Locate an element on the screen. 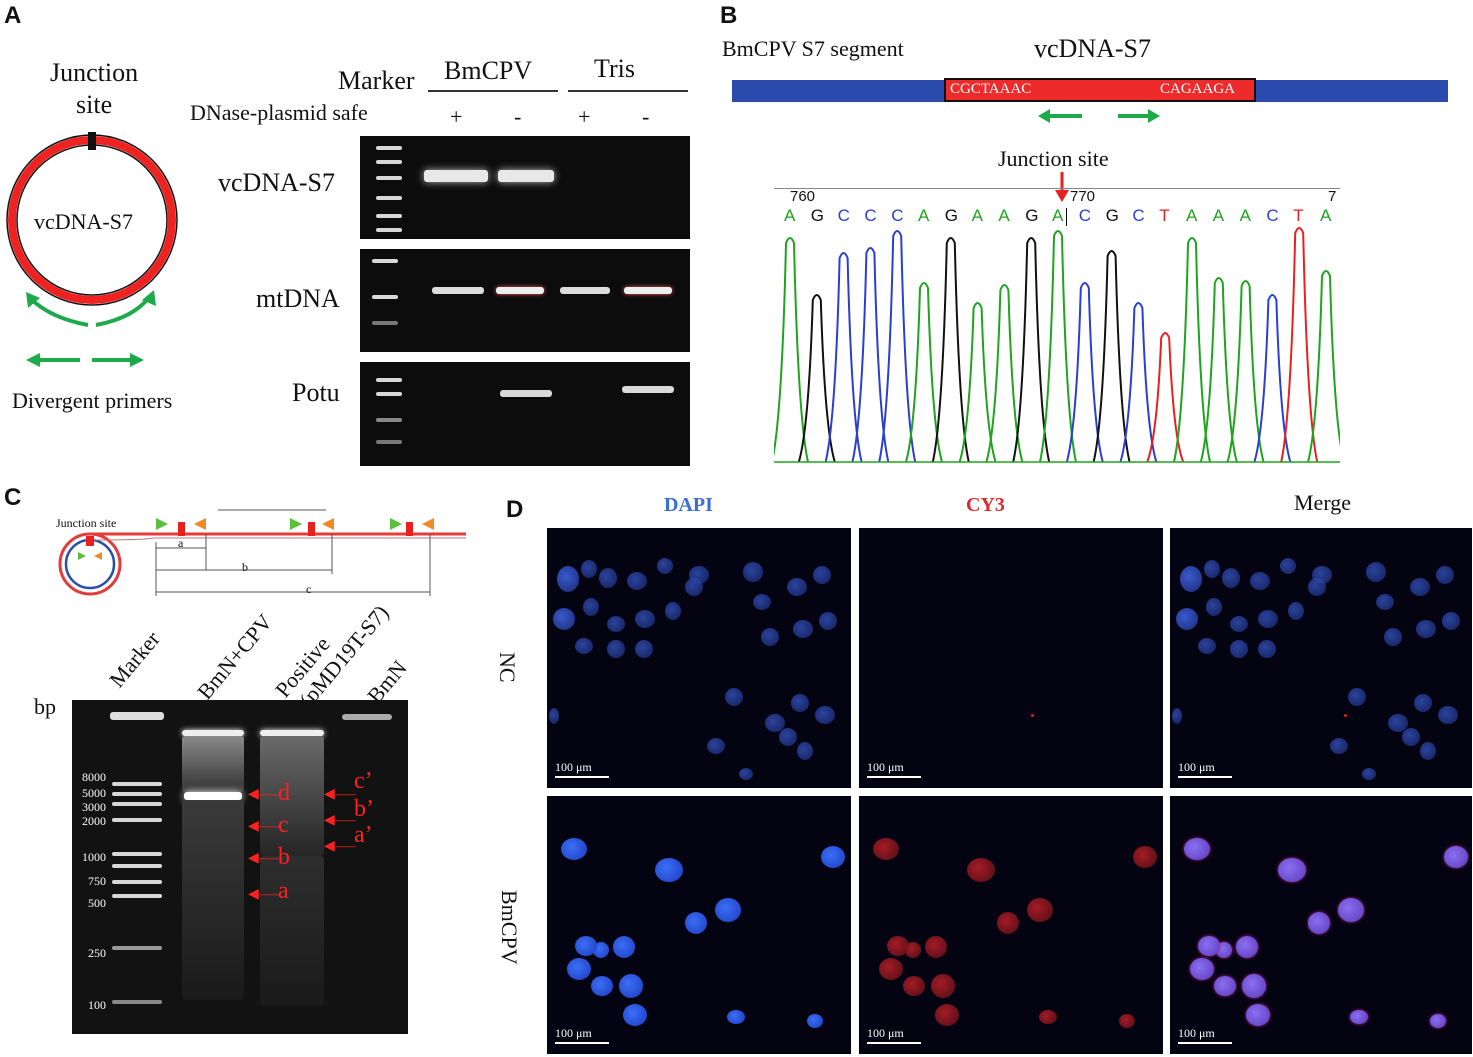  image-bmcpv-cy3: 100 μm is located at coordinates (1011, 925).